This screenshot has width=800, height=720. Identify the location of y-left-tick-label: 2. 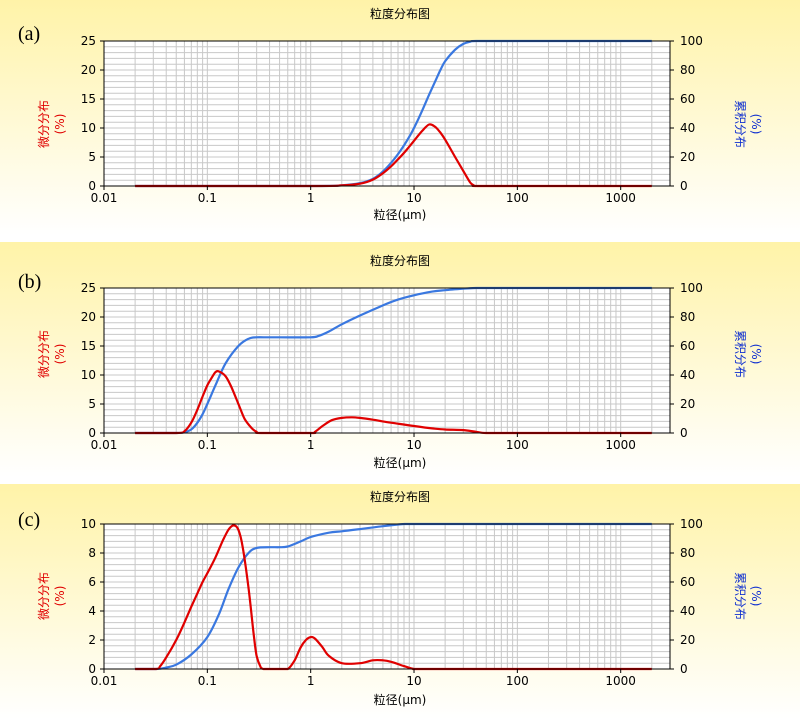
(92, 640).